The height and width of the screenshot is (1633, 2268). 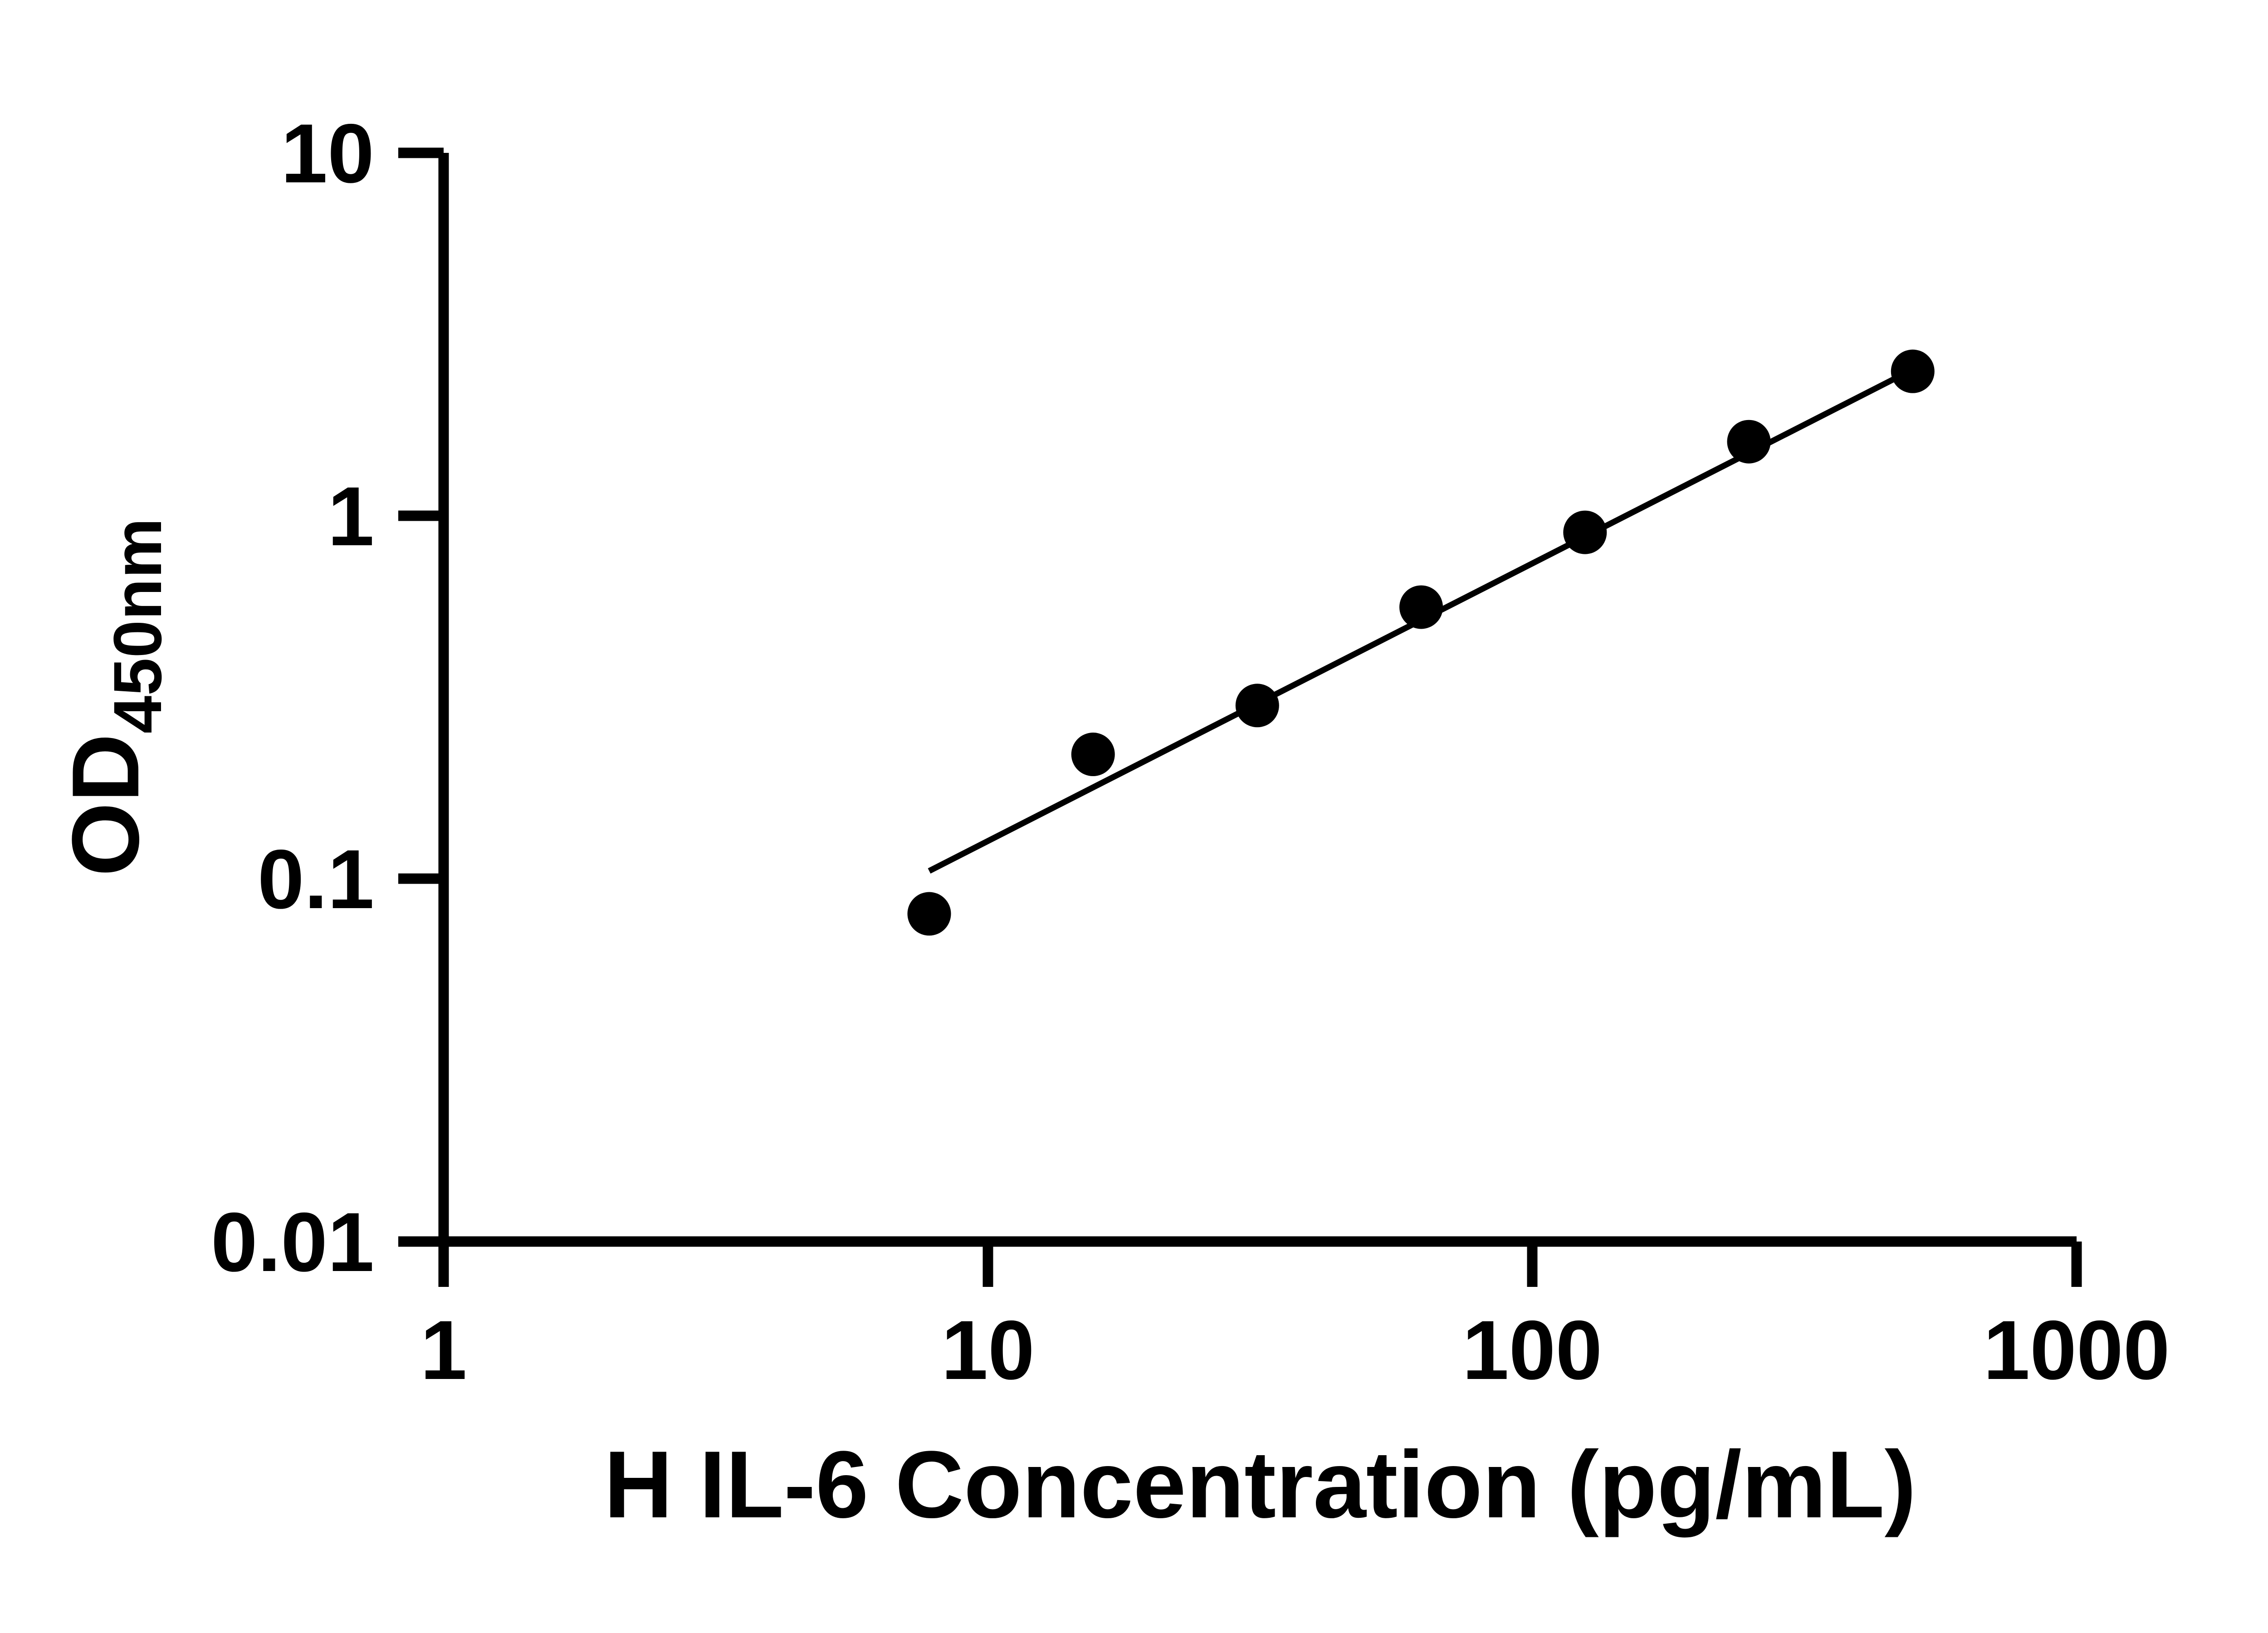 What do you see at coordinates (1260, 1484) in the screenshot?
I see `x-axis-title: H IL-6 Concentration (pg/mL)` at bounding box center [1260, 1484].